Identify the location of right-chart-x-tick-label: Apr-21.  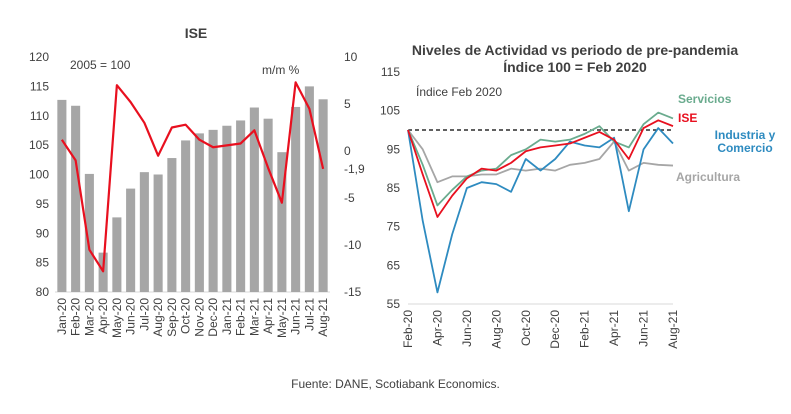
(614, 328).